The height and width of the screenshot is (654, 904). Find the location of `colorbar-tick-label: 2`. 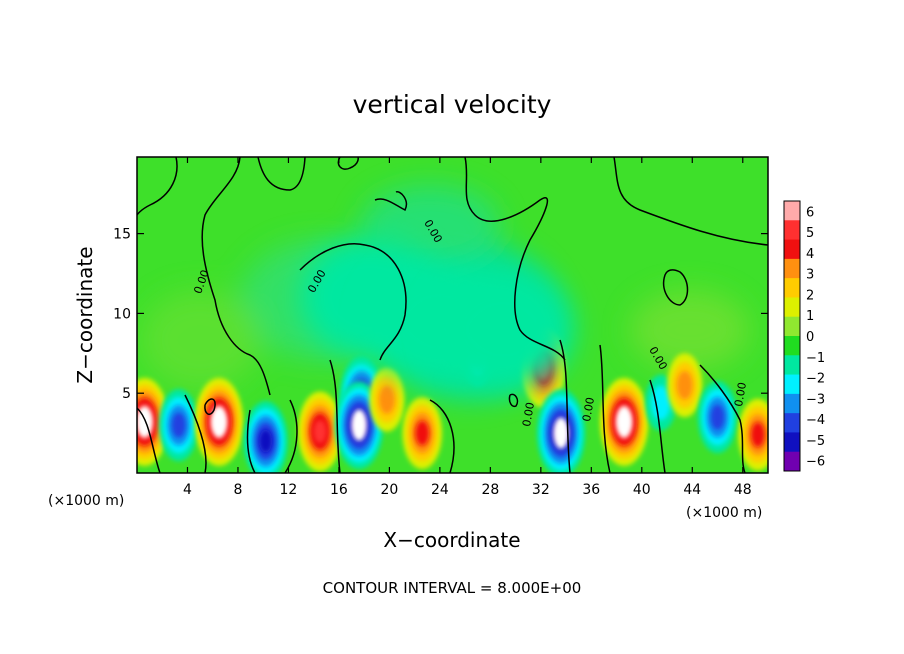

colorbar-tick-label: 2 is located at coordinates (810, 295).